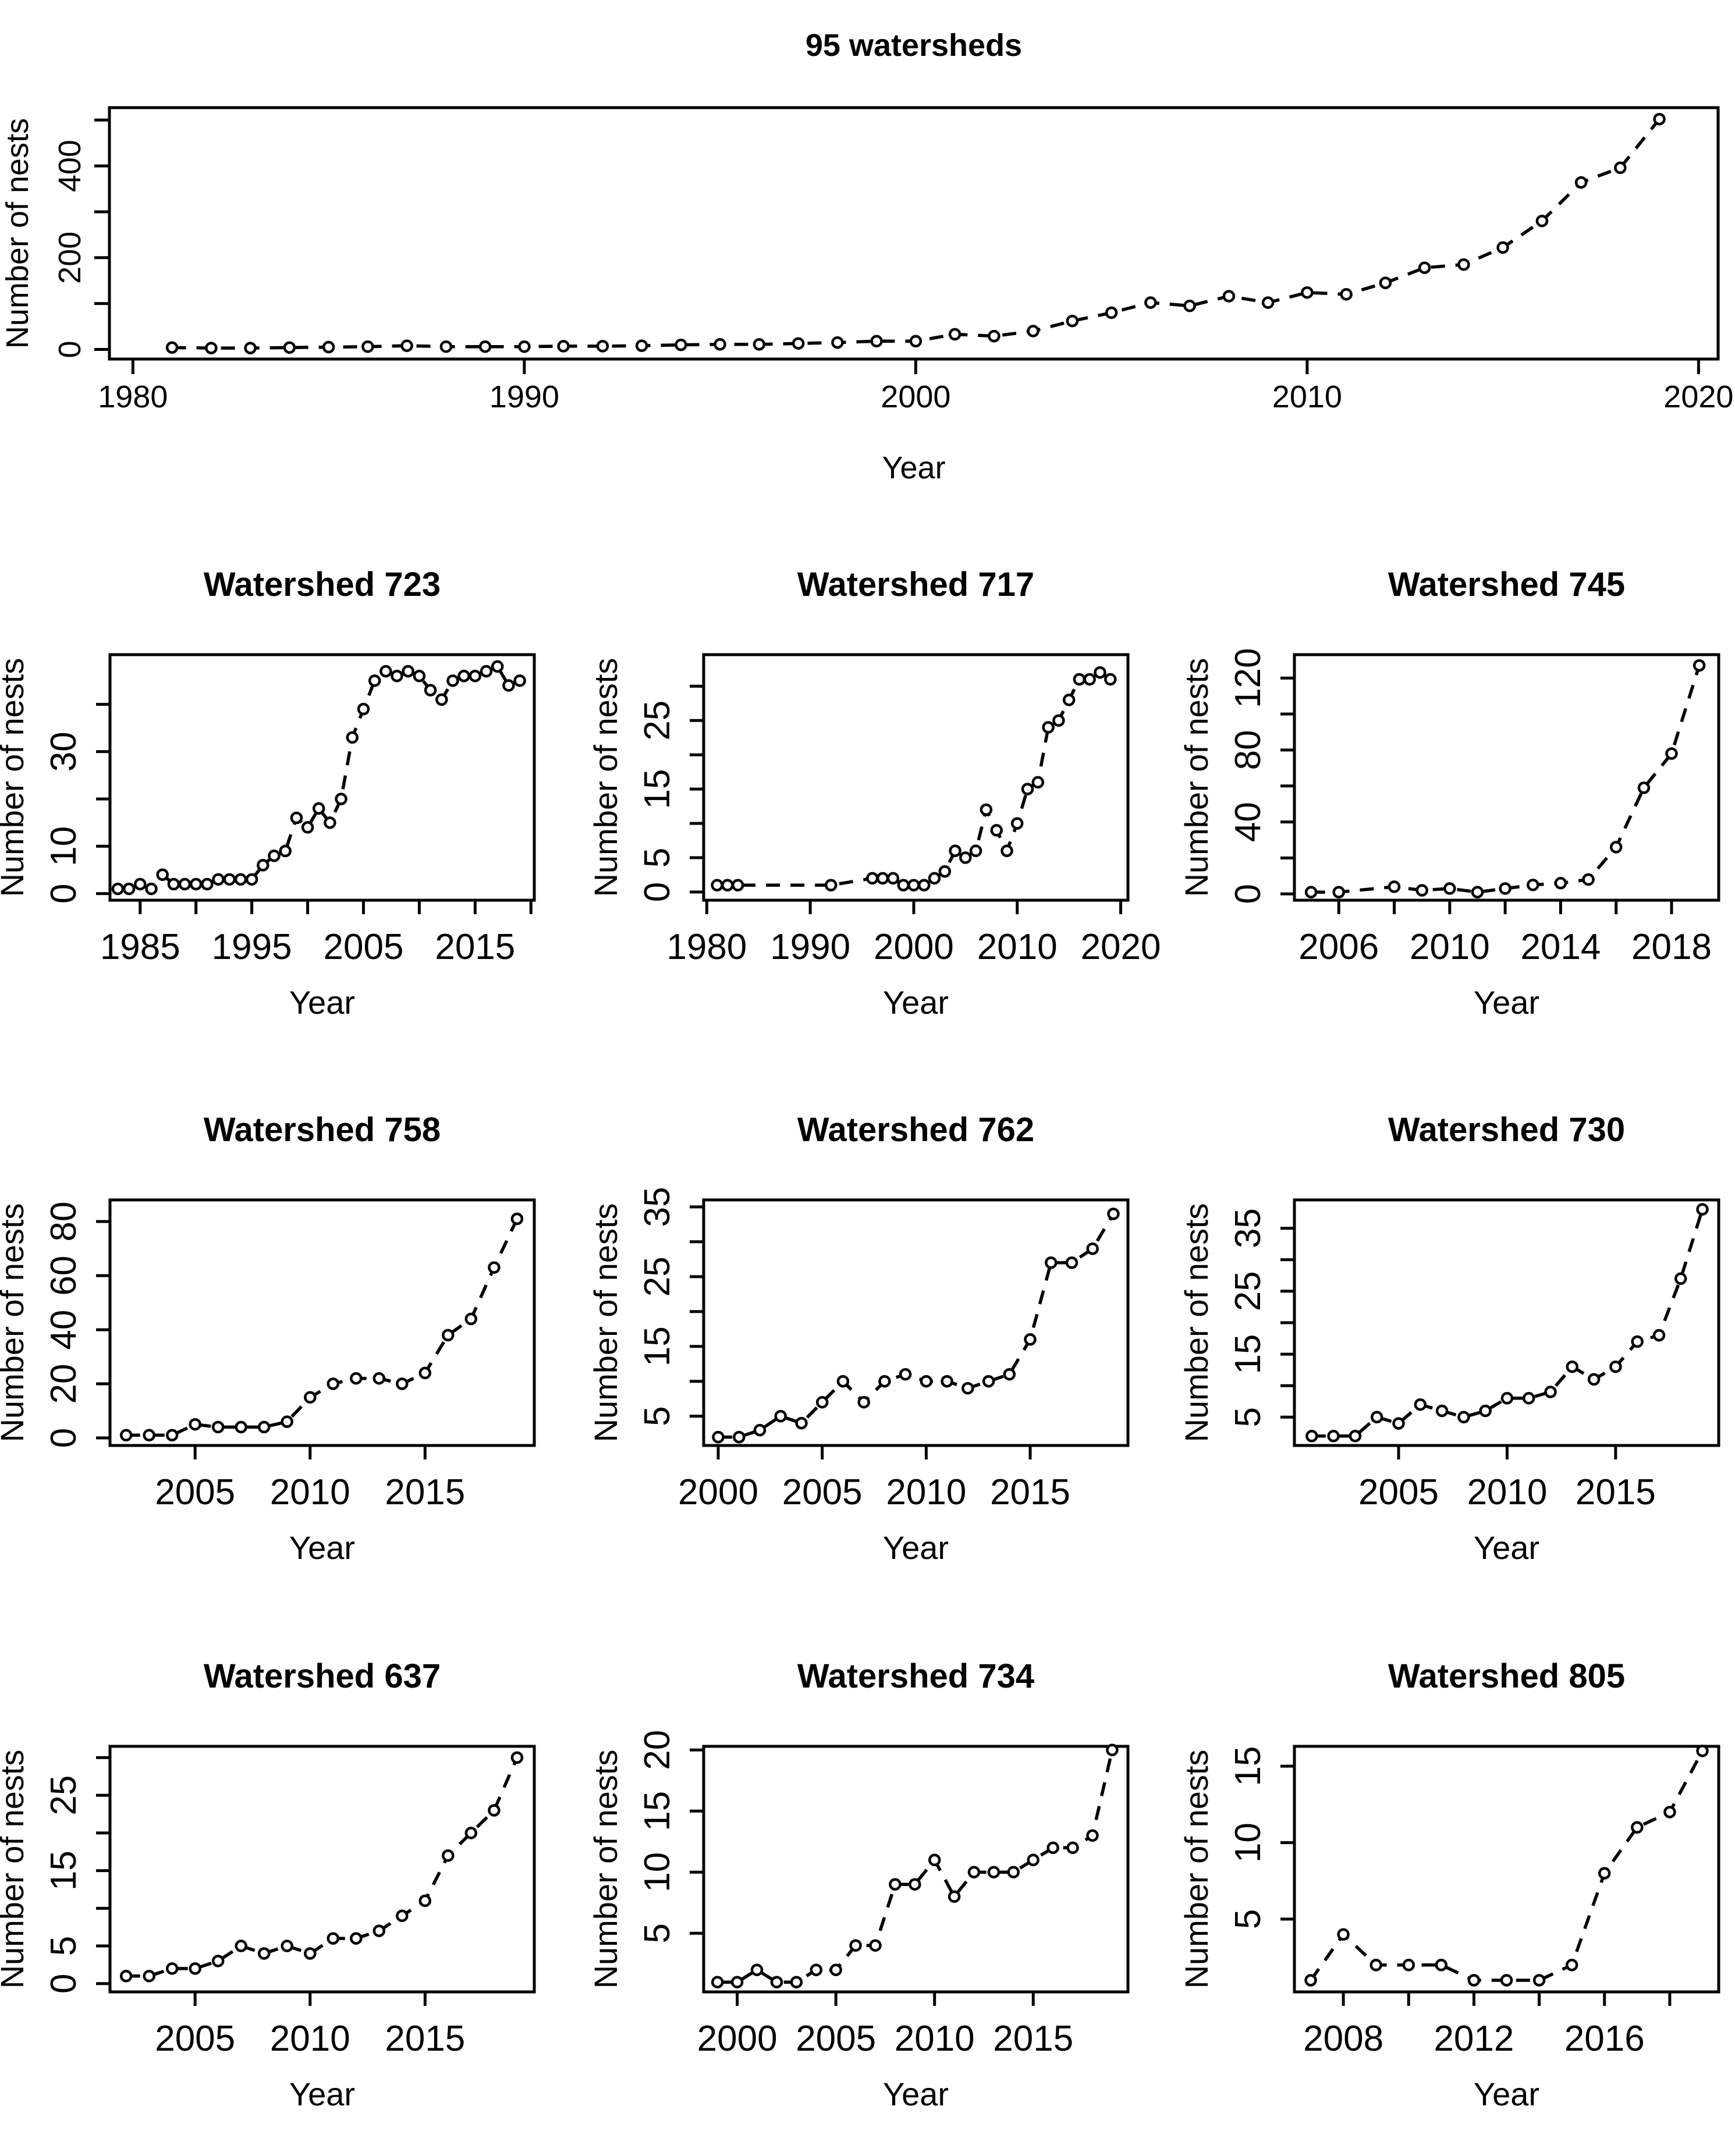 The height and width of the screenshot is (2156, 1735). Describe the element at coordinates (915, 584) in the screenshot. I see `plot-title: Watershed 717` at that location.